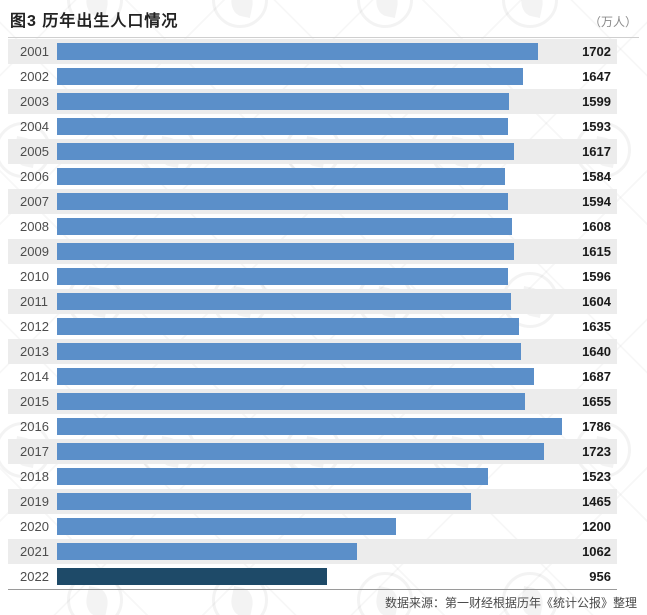 This screenshot has width=647, height=615. I want to click on chart-unit-label: （万人）, so click(612, 22).